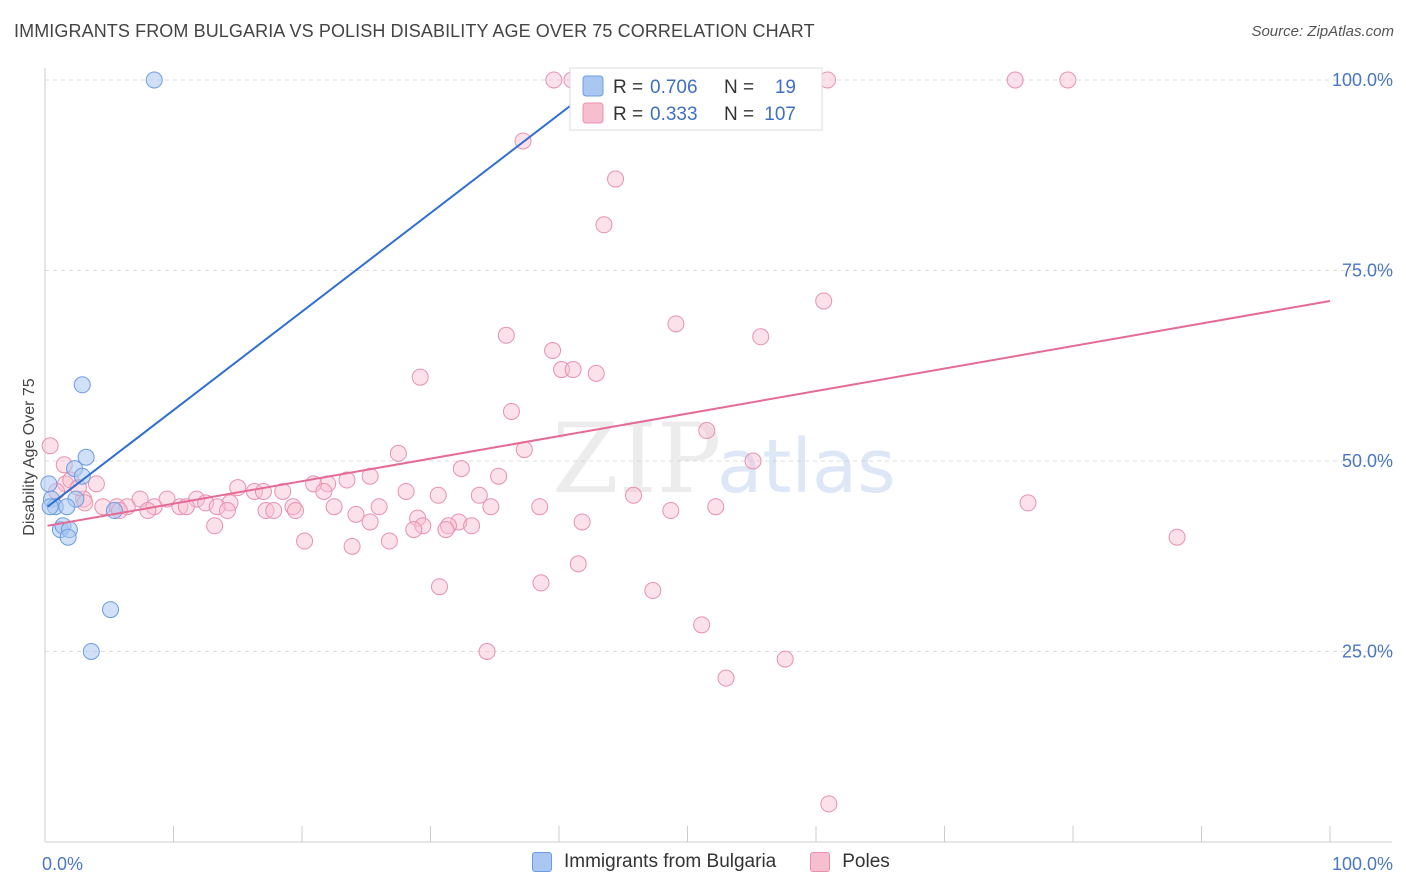 This screenshot has width=1406, height=892. I want to click on legend-item-bulgaria: Immigrants from Bulgaria, so click(654, 862).